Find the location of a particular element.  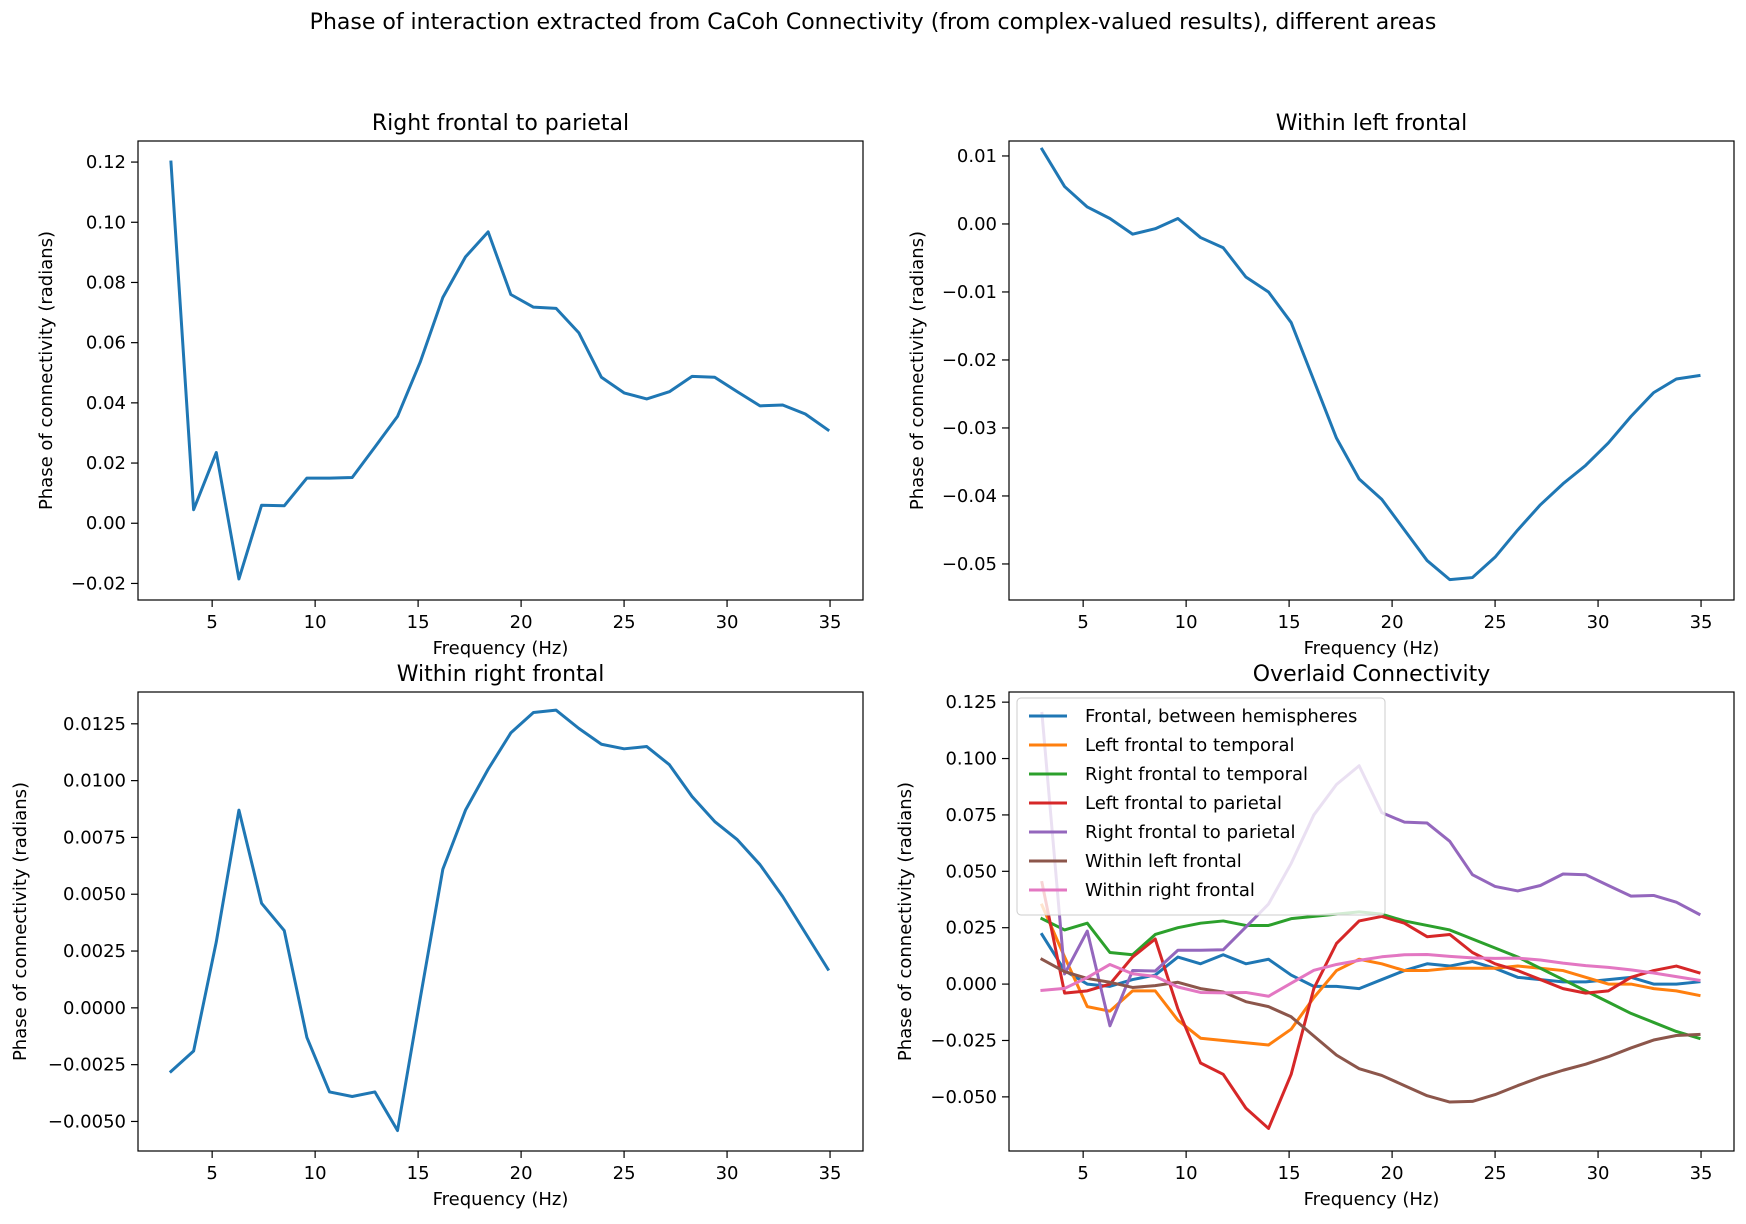

y-tick-label: 0.000 is located at coordinates (971, 984).